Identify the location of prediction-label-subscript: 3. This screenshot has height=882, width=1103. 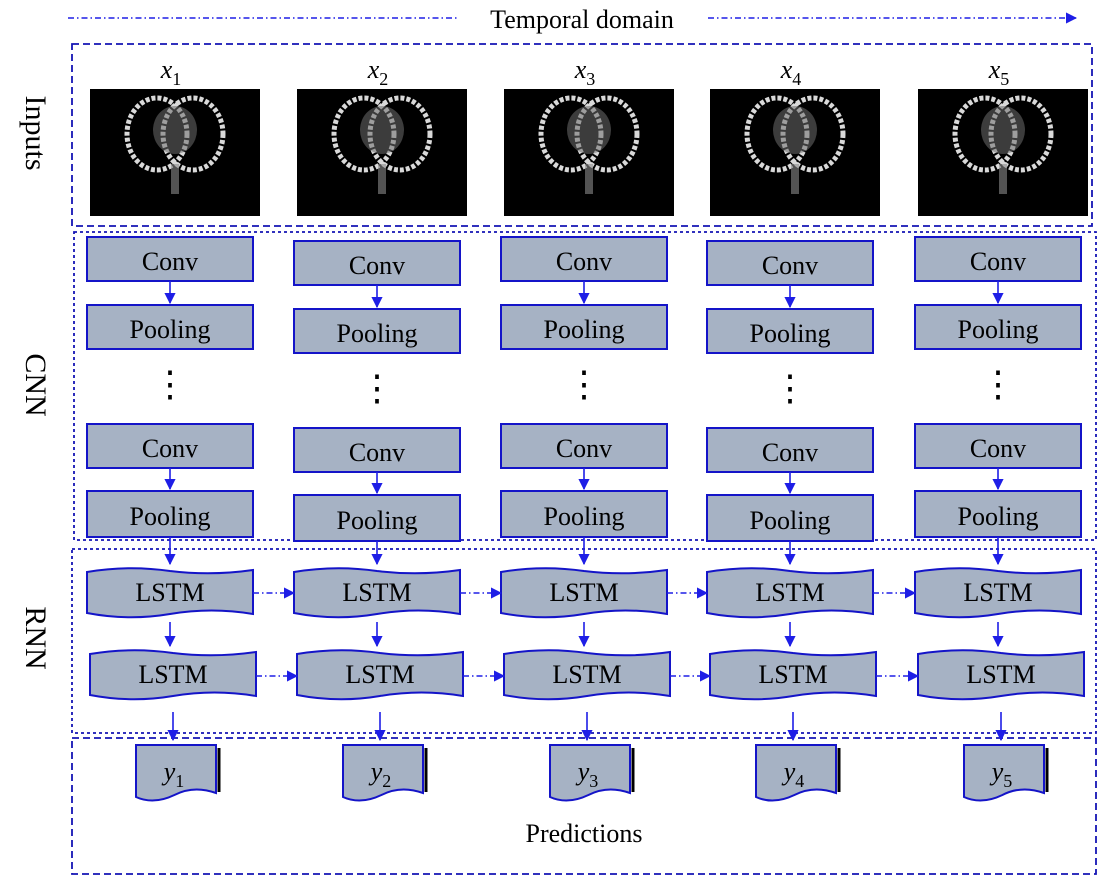
(593, 781).